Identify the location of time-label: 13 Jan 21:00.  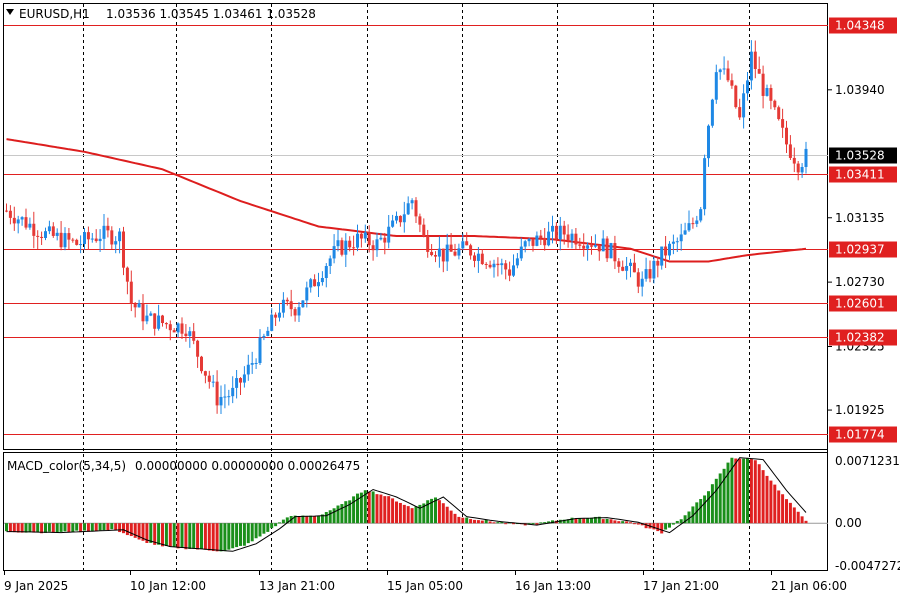
(297, 586).